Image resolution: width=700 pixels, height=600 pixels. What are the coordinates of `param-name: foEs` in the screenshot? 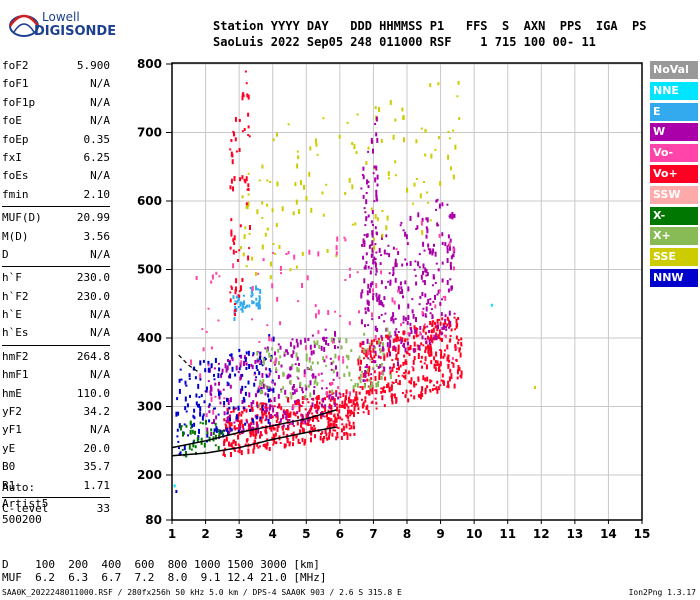 It's located at (15, 176).